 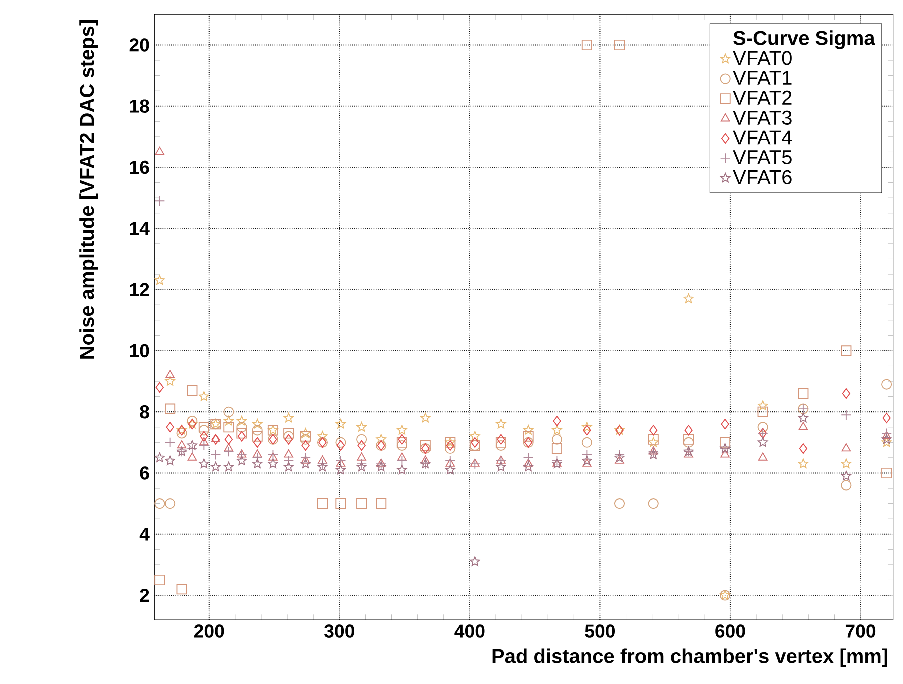 I want to click on legend-title: S-Curve Sigma, so click(x=805, y=40).